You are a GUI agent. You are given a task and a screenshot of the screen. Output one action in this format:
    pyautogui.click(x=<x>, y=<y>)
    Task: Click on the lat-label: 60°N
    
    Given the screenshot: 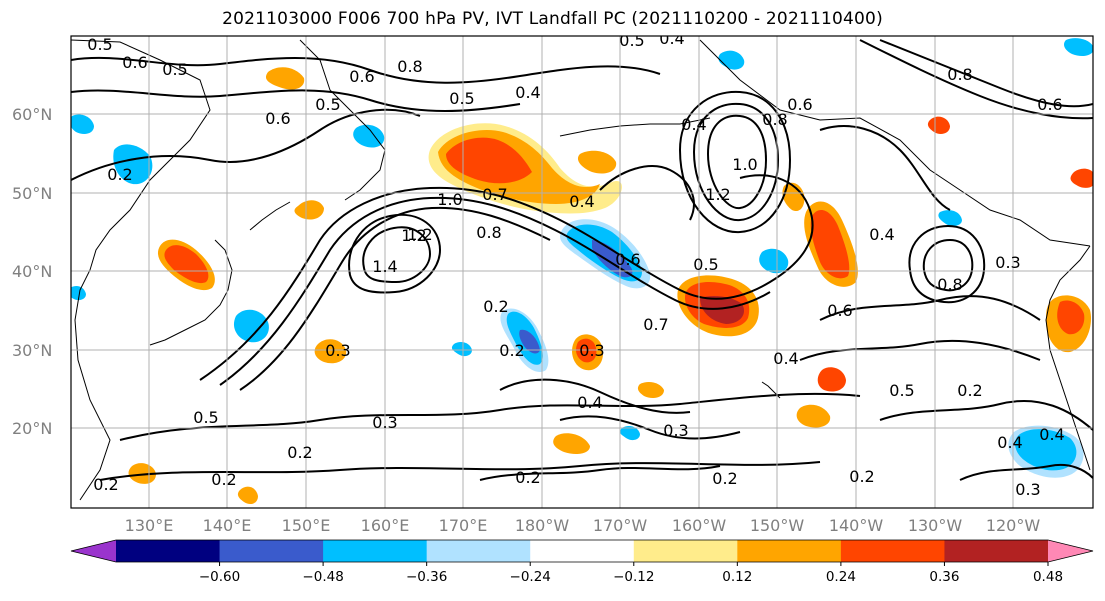 What is the action you would take?
    pyautogui.click(x=32, y=114)
    